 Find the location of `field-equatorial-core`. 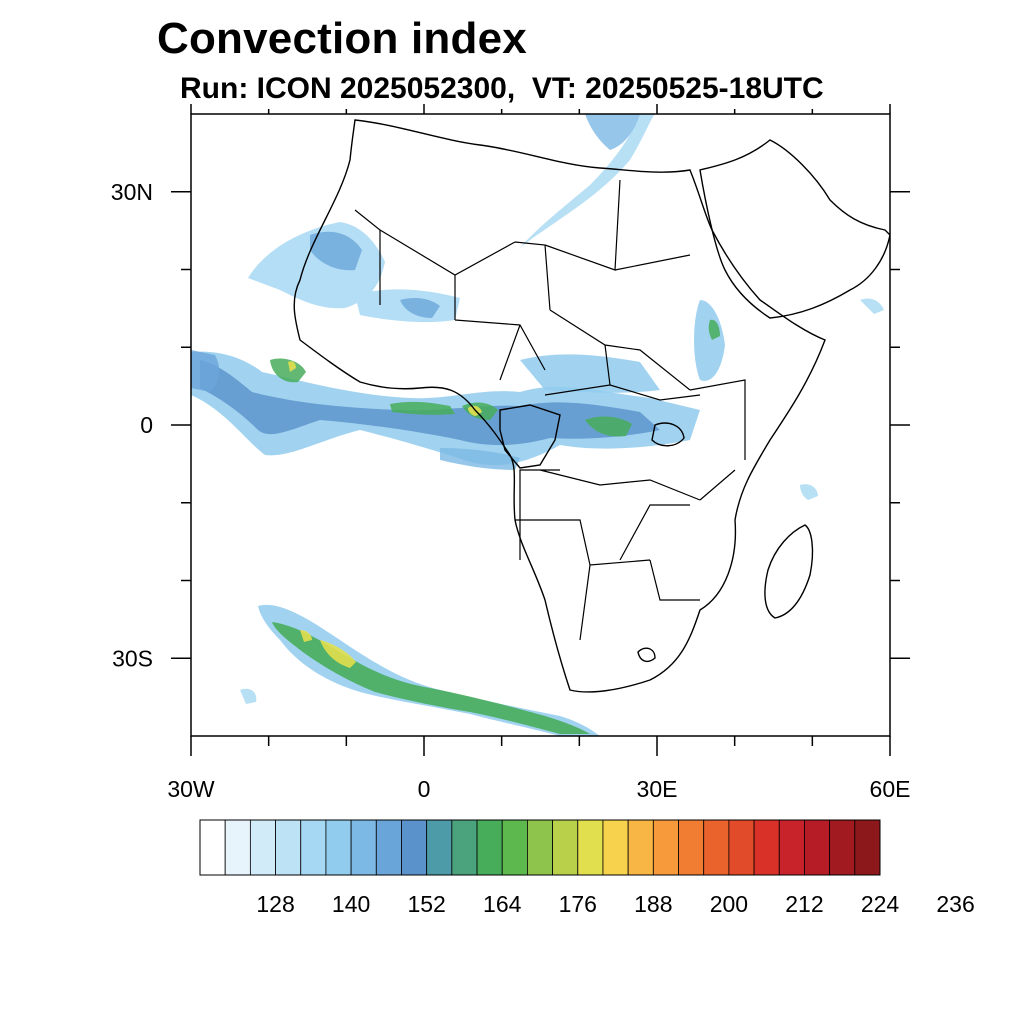

field-equatorial-core is located at coordinates (430, 403).